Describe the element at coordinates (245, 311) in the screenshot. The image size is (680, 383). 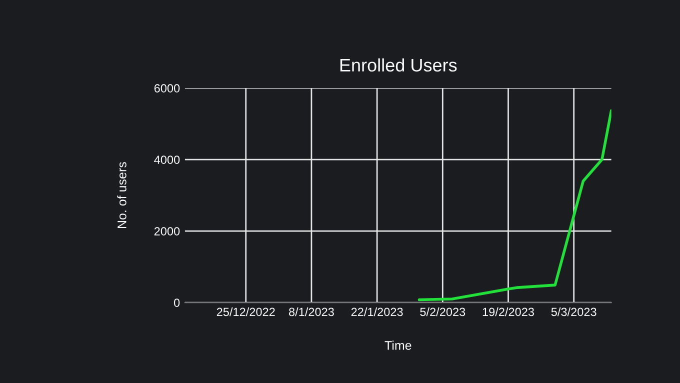
I see `x-tick-label: 25/12/2022` at that location.